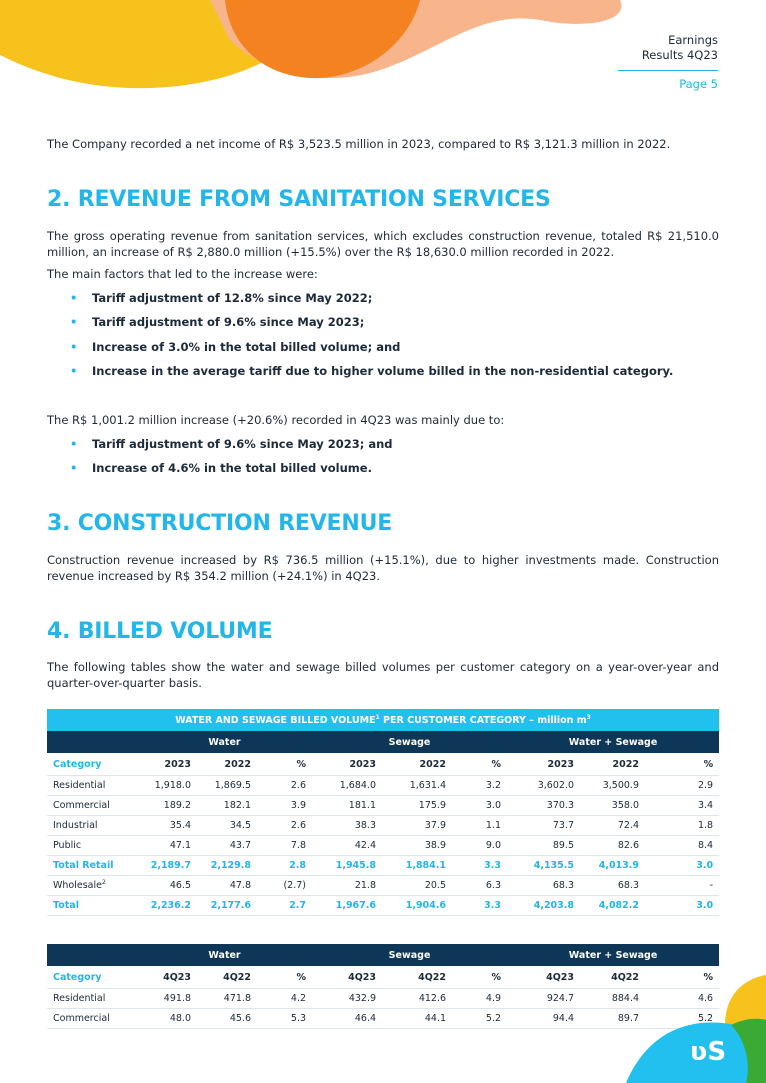 The image size is (766, 1083). What do you see at coordinates (77, 886) in the screenshot?
I see `label-text: Wholesale` at bounding box center [77, 886].